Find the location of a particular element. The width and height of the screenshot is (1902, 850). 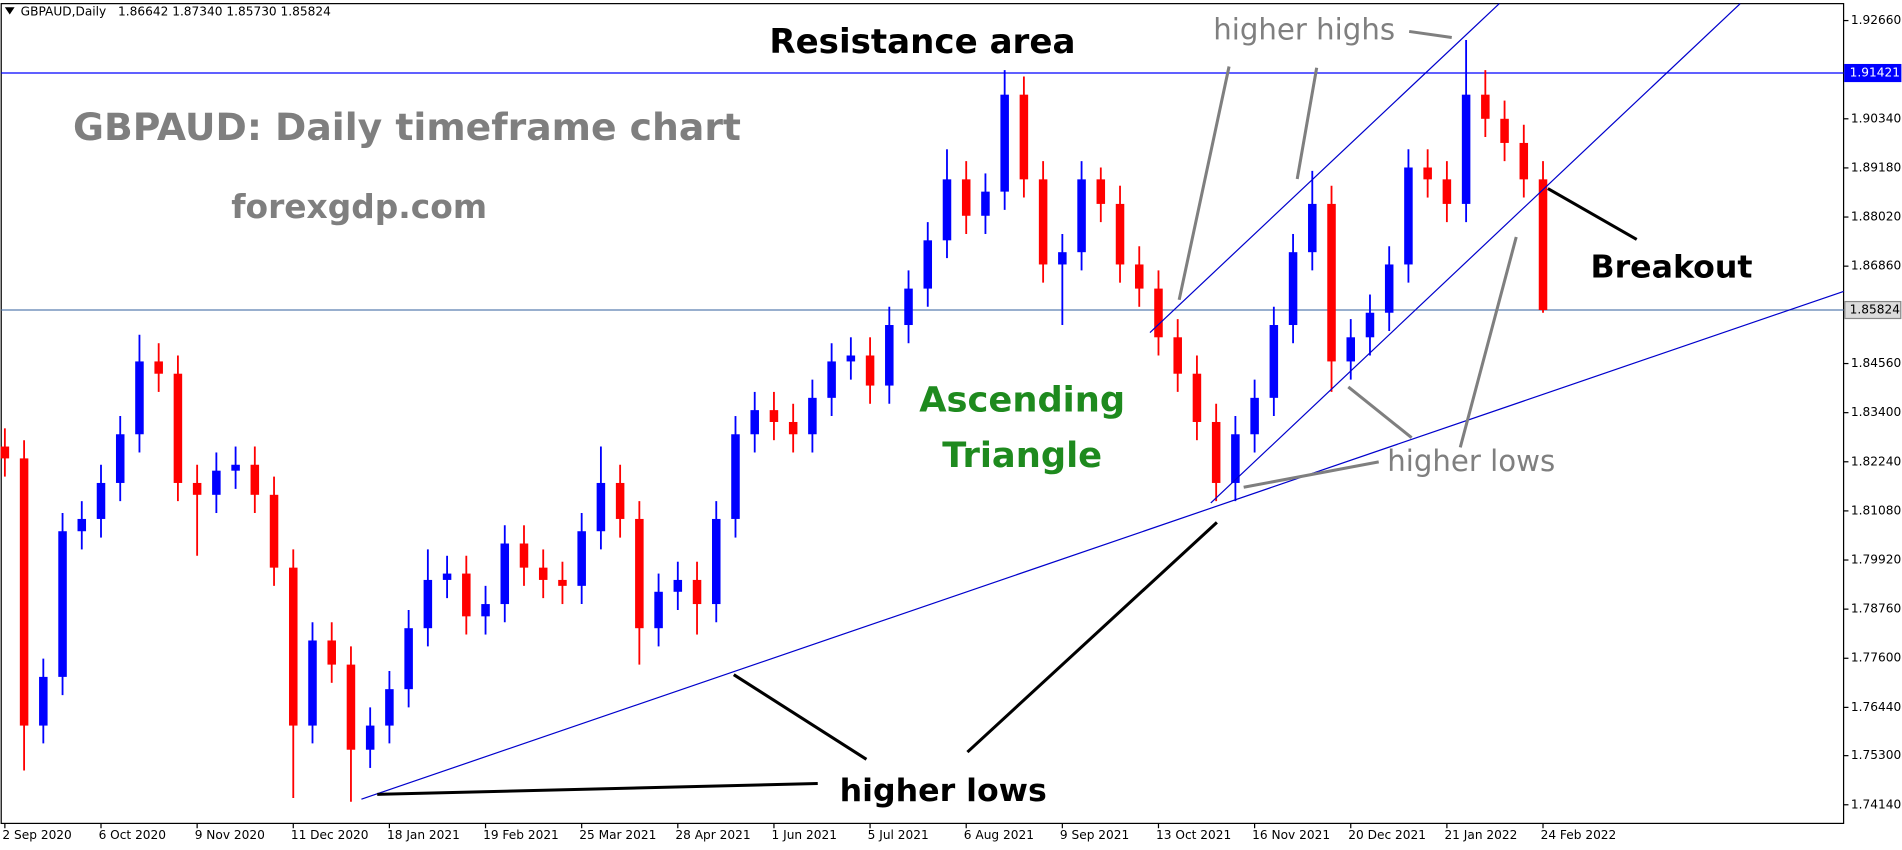

price-label-box is located at coordinates (1873, 73).